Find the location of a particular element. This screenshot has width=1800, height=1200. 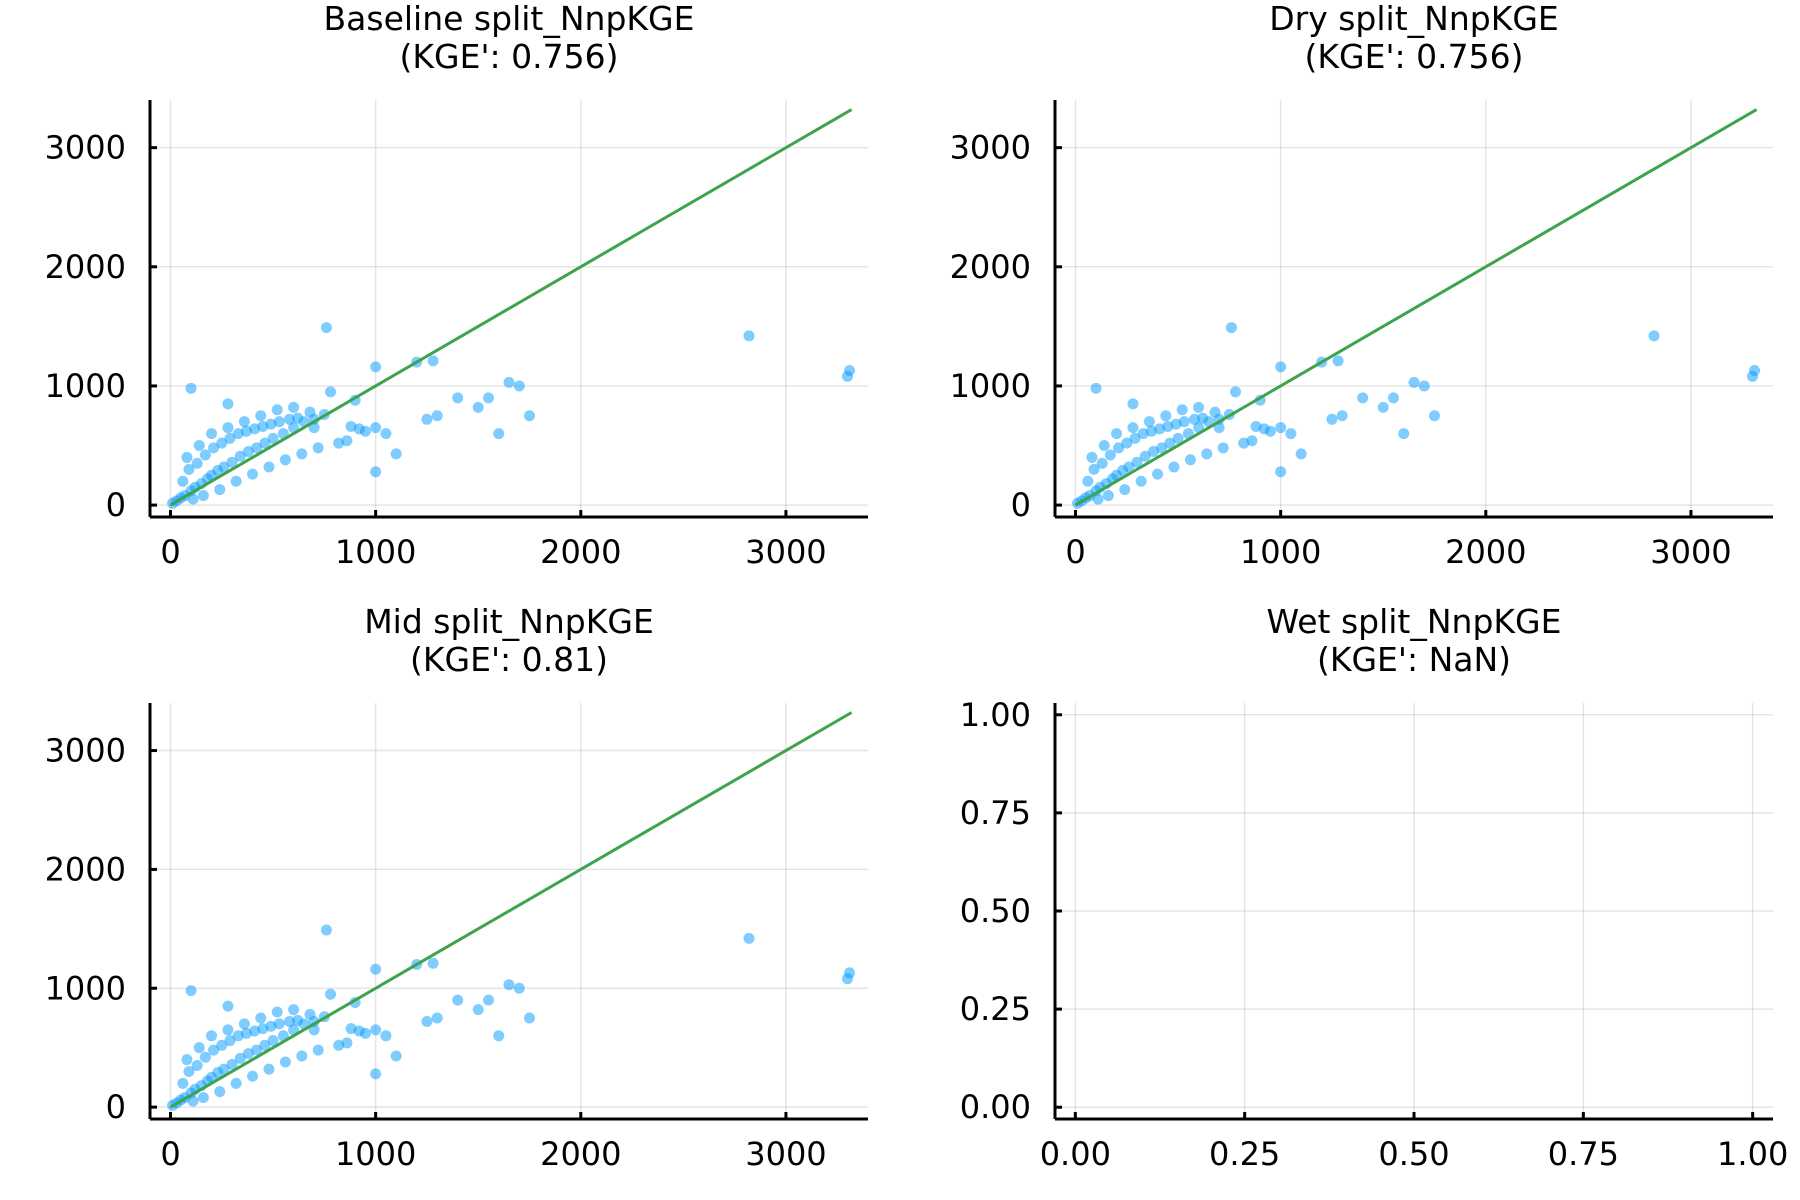

x-tick-label: 0.25 is located at coordinates (1244, 1154).